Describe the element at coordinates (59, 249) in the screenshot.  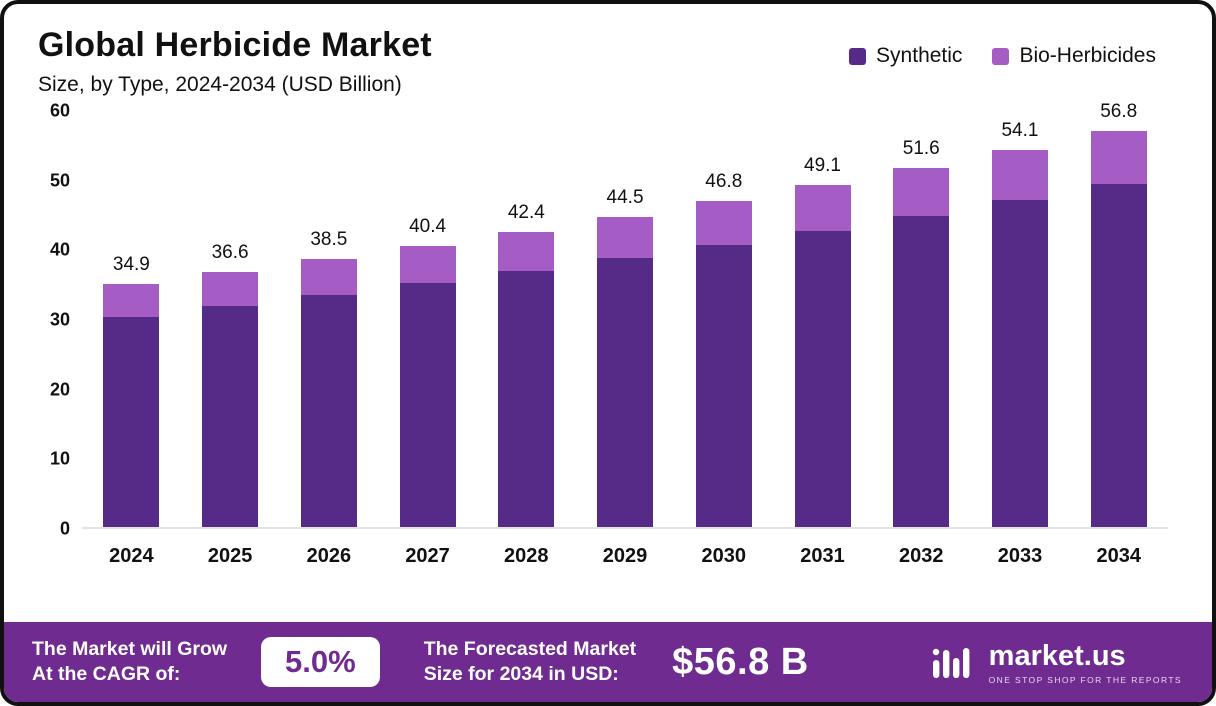
I see `y-tick-40: 40` at that location.